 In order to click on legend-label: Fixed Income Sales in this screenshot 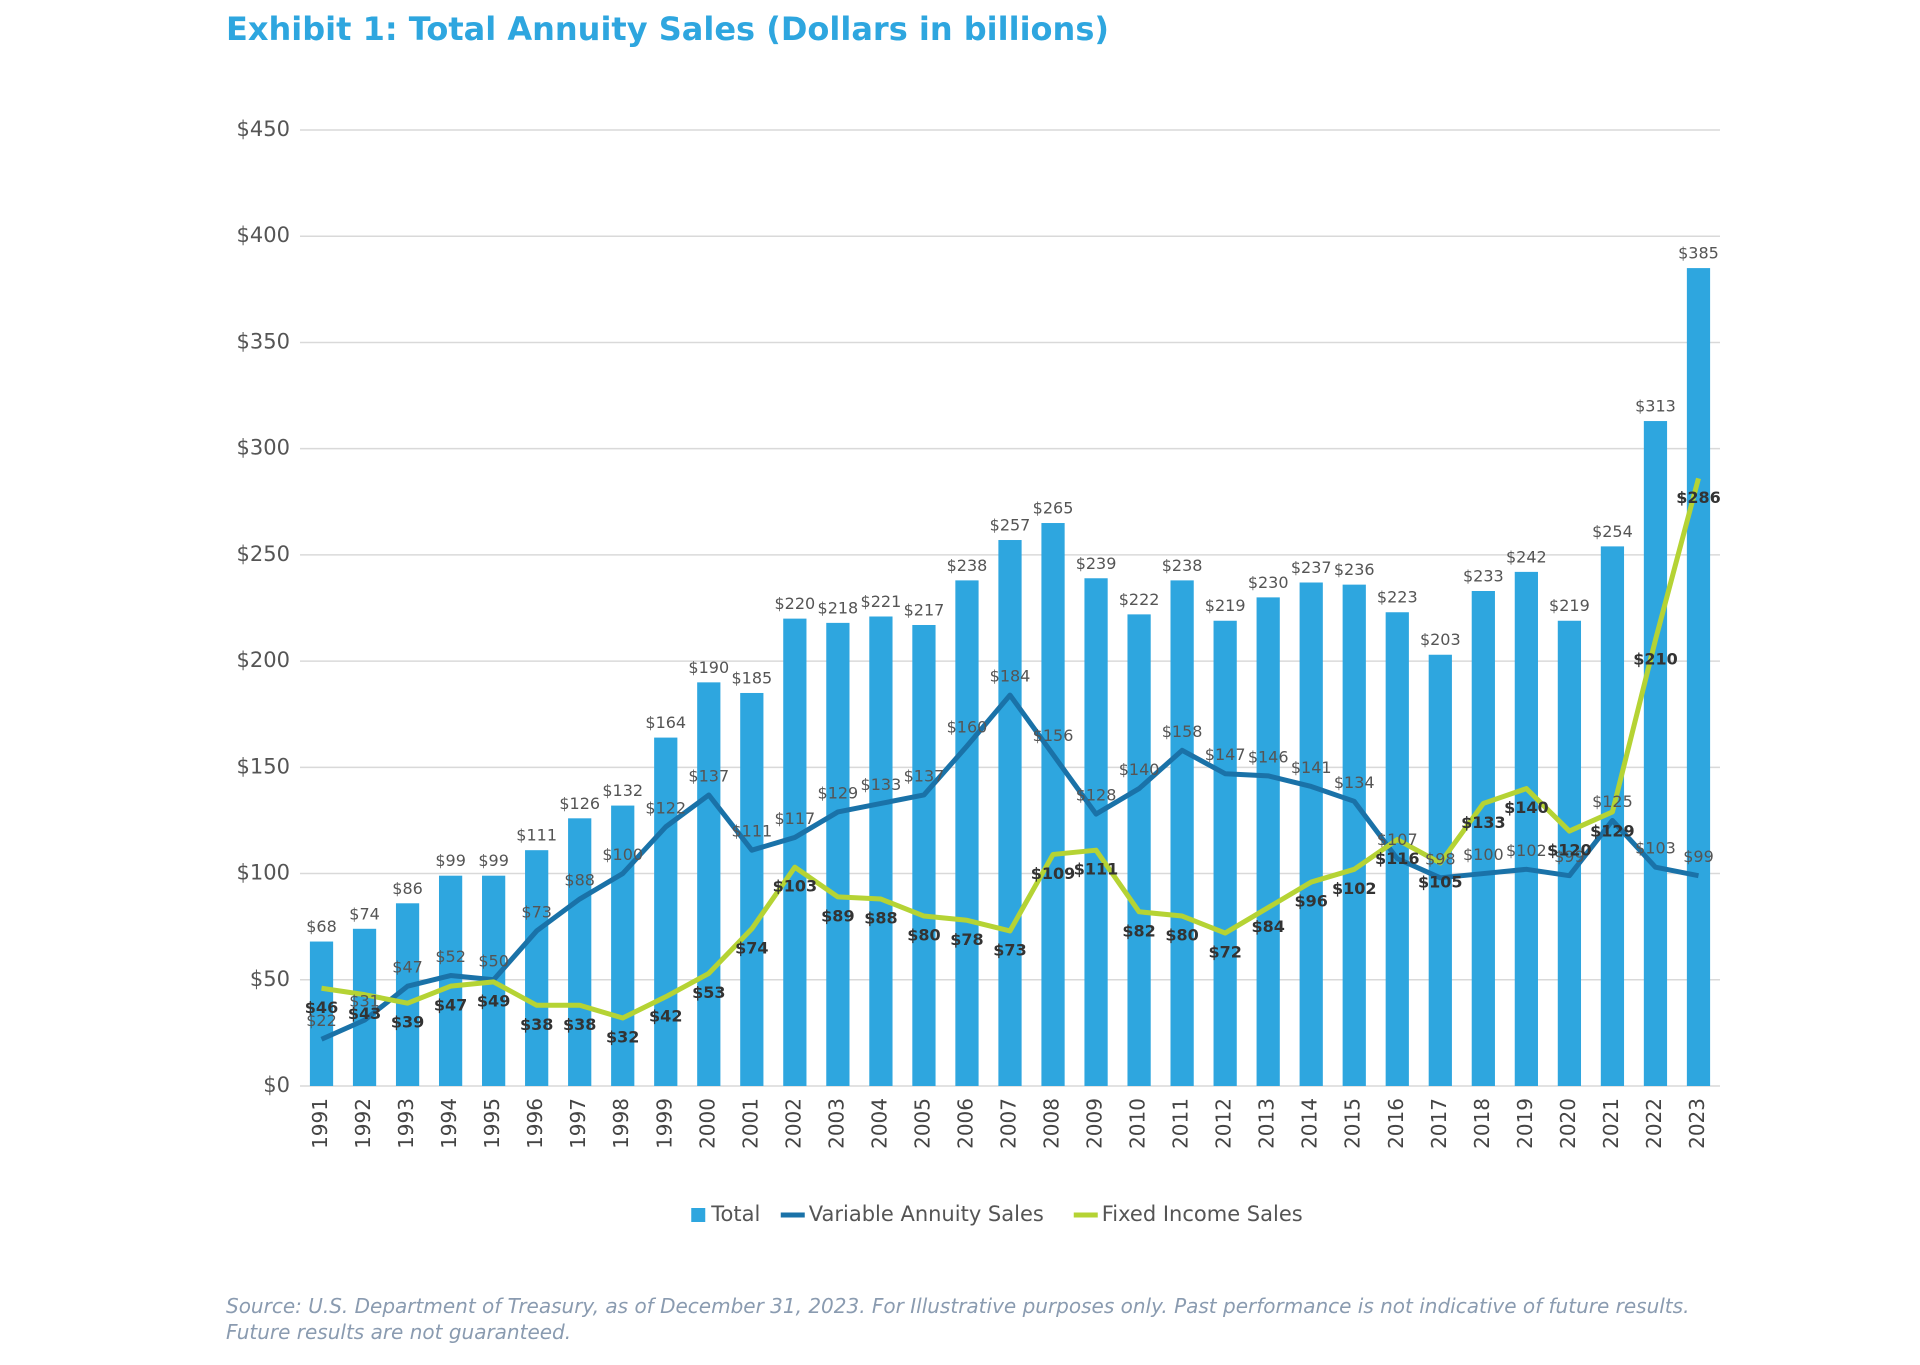, I will do `click(1202, 1214)`.